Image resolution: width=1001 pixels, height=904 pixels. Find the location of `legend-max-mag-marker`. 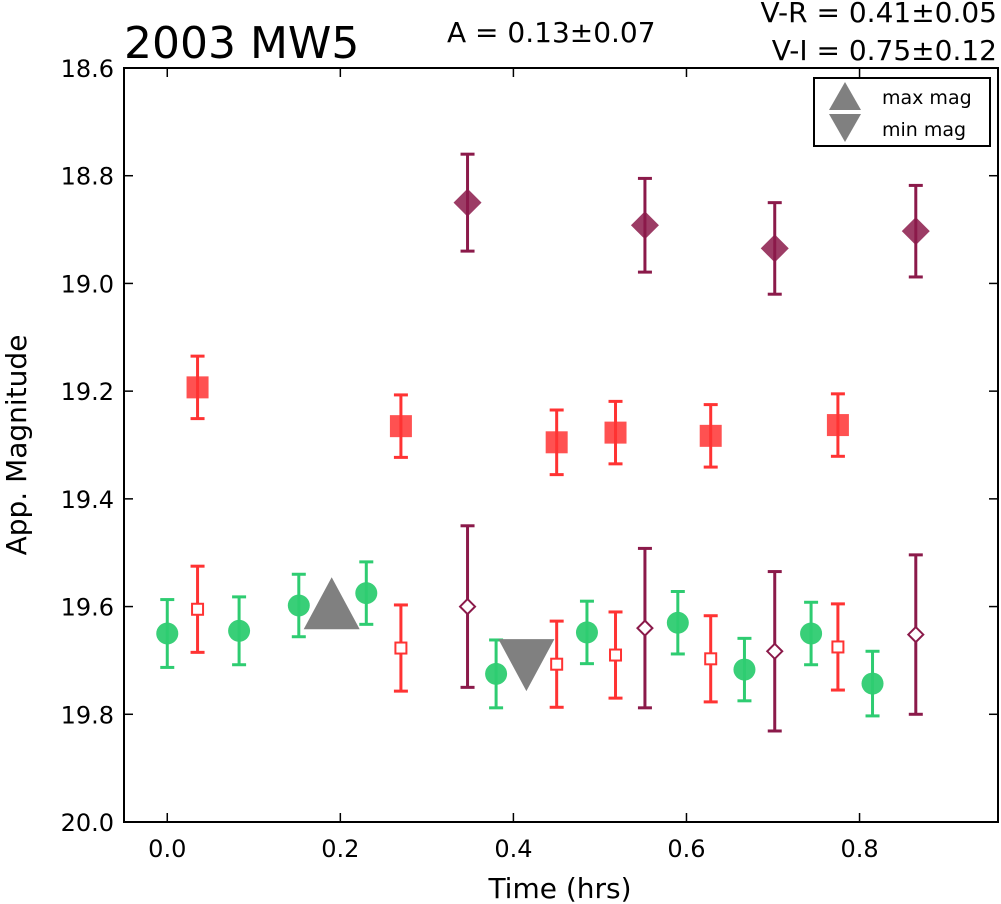

legend-max-mag-marker is located at coordinates (845, 96).